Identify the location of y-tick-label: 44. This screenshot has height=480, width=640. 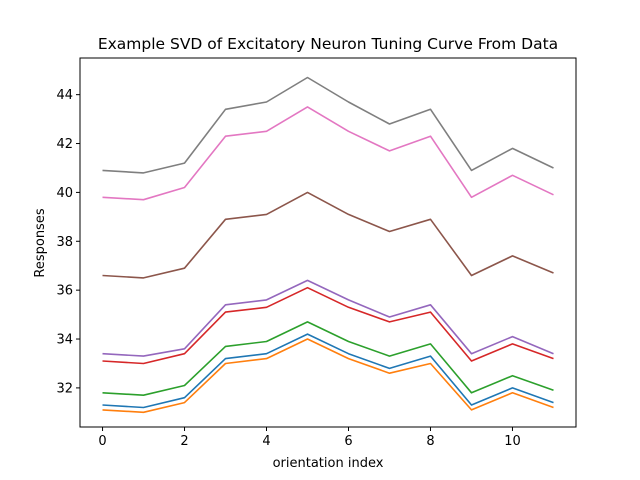
(64, 95).